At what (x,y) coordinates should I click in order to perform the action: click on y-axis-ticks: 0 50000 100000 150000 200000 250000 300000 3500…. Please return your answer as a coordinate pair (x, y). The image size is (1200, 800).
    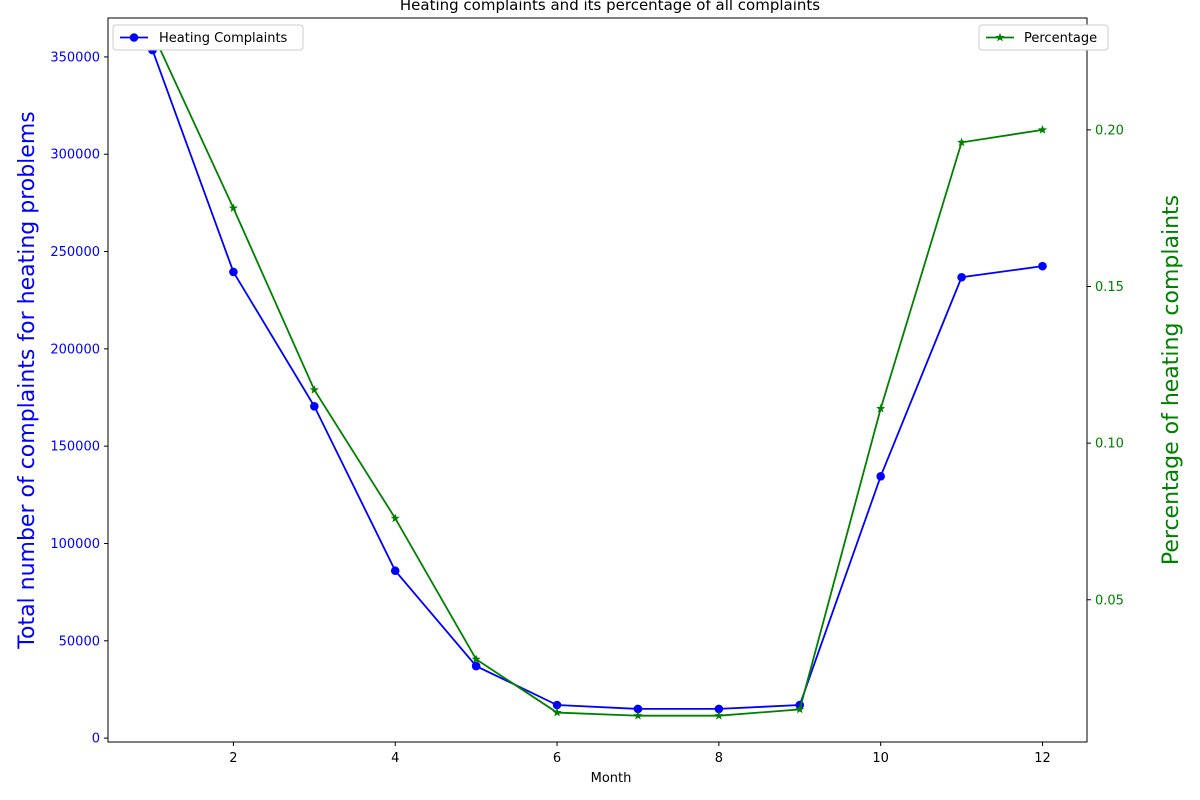
    Looking at the image, I should click on (79, 398).